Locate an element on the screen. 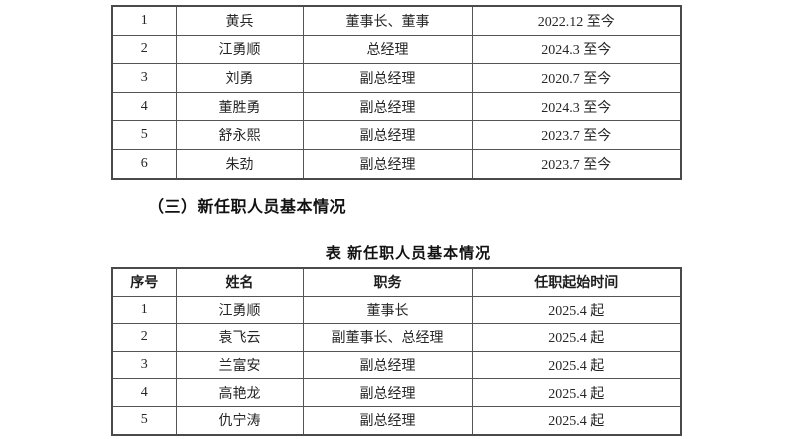 This screenshot has width=792, height=439. cell-name: 董胜勇 is located at coordinates (239, 106).